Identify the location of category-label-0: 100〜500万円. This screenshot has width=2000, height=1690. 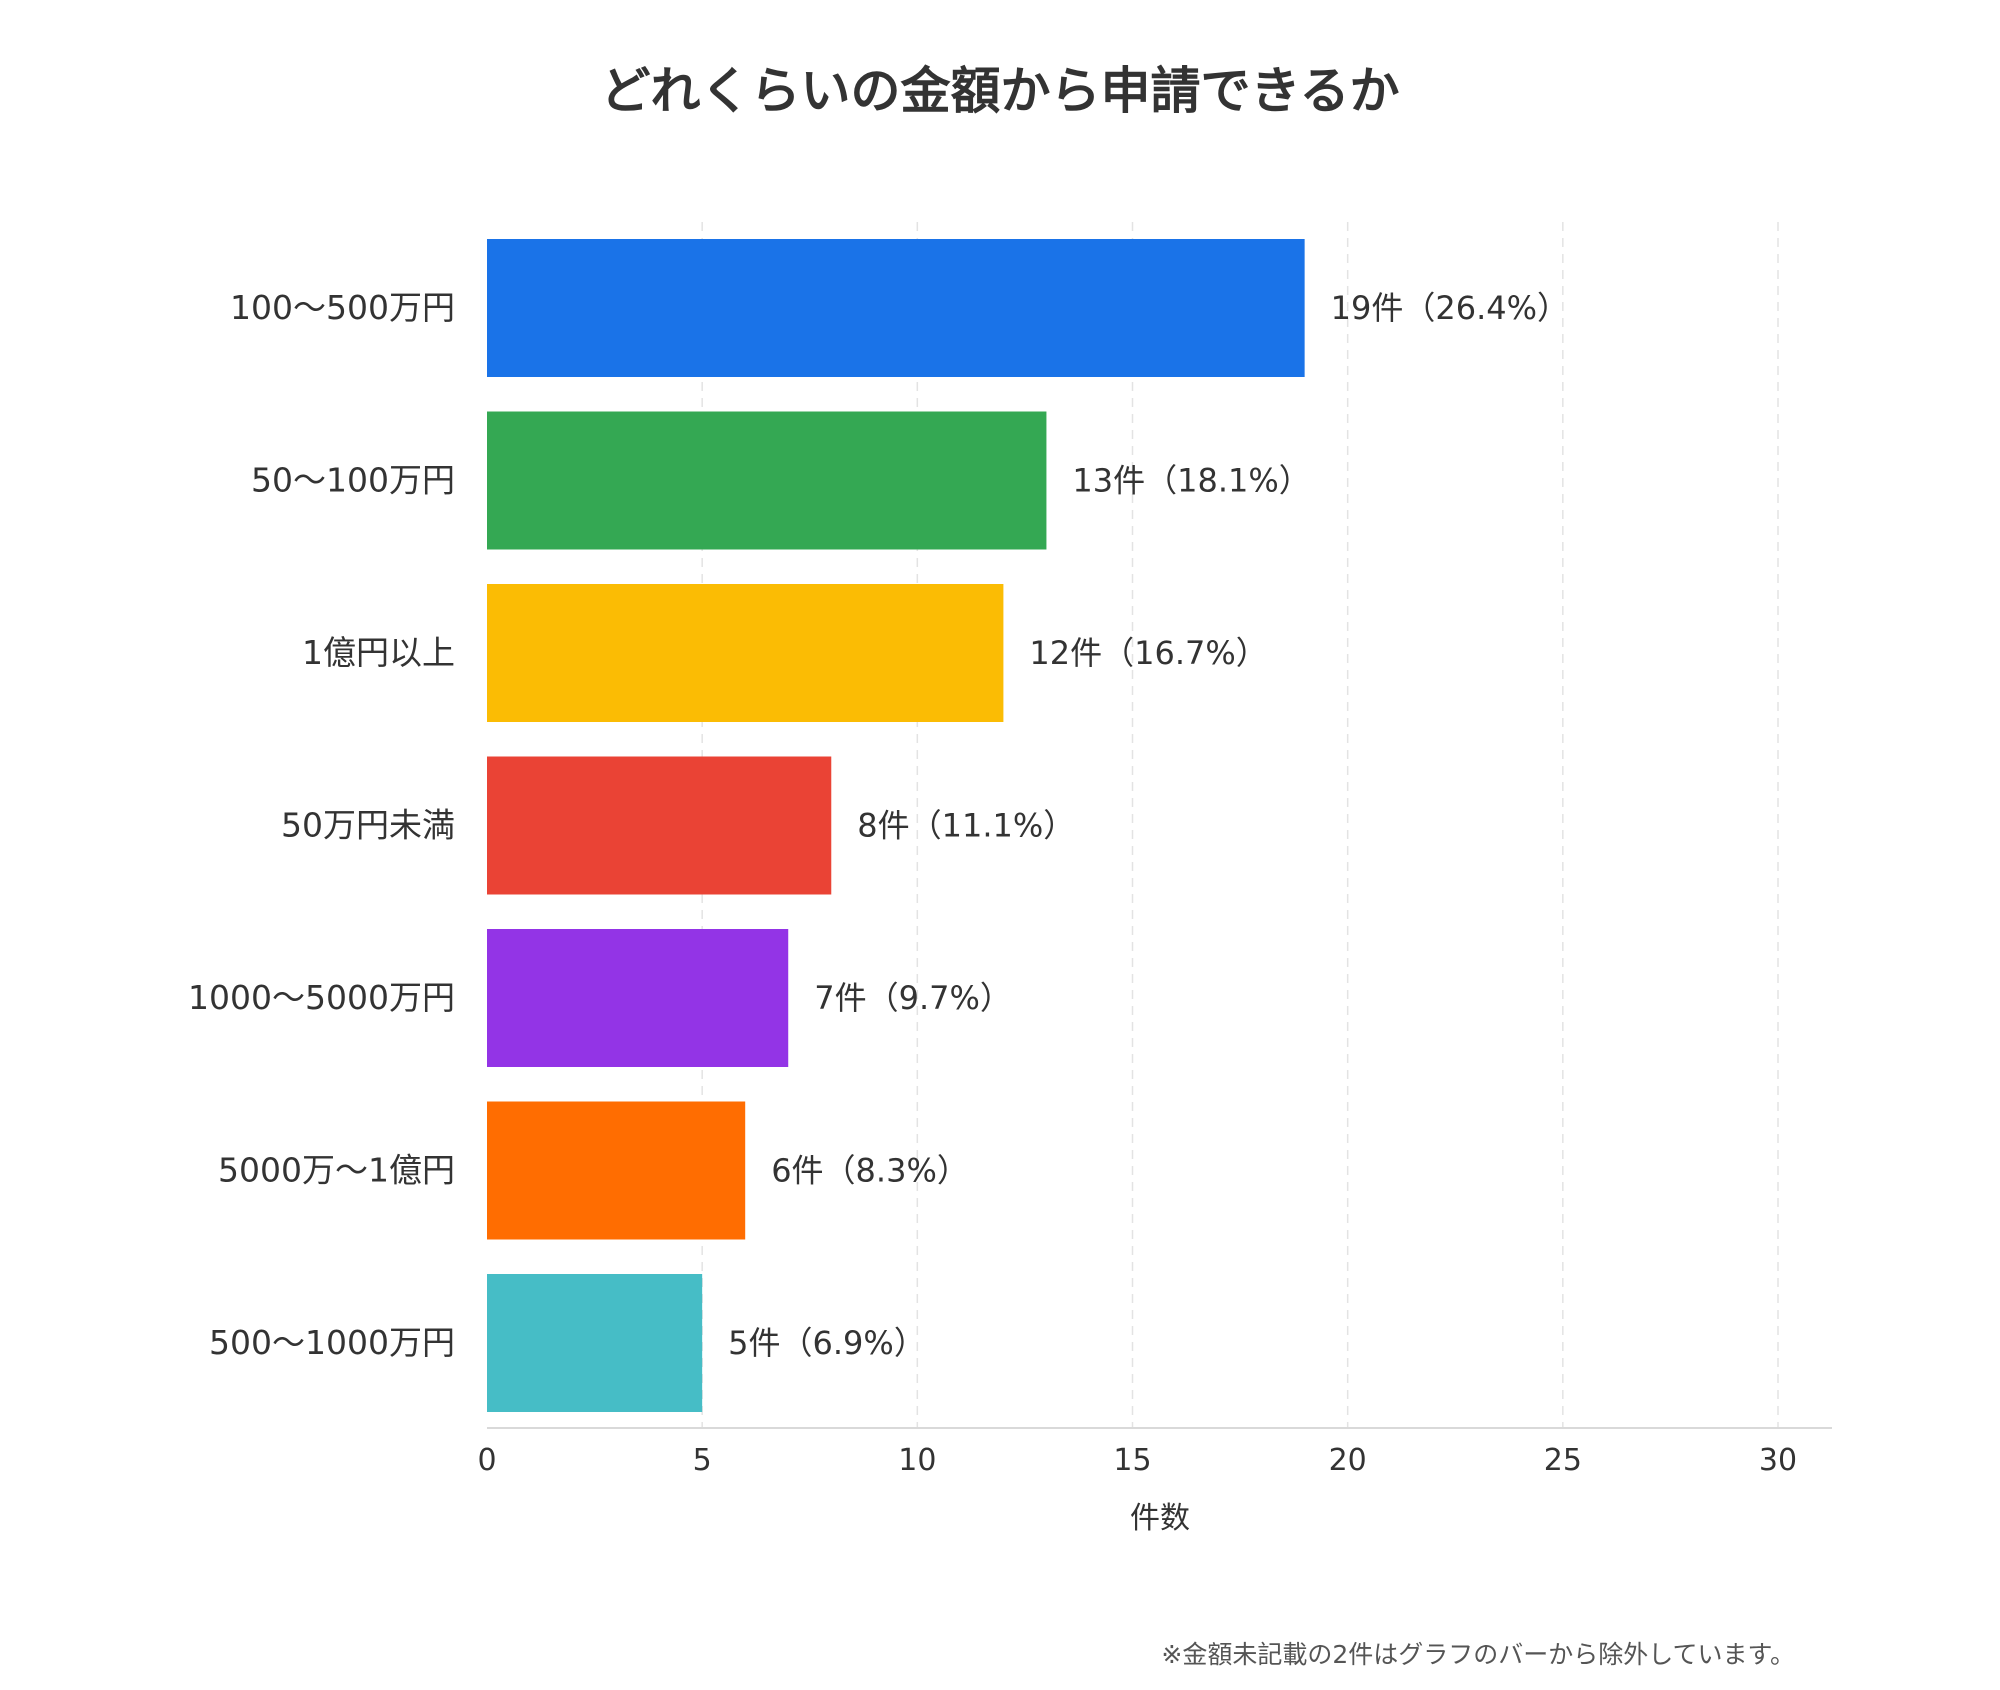
(342, 307).